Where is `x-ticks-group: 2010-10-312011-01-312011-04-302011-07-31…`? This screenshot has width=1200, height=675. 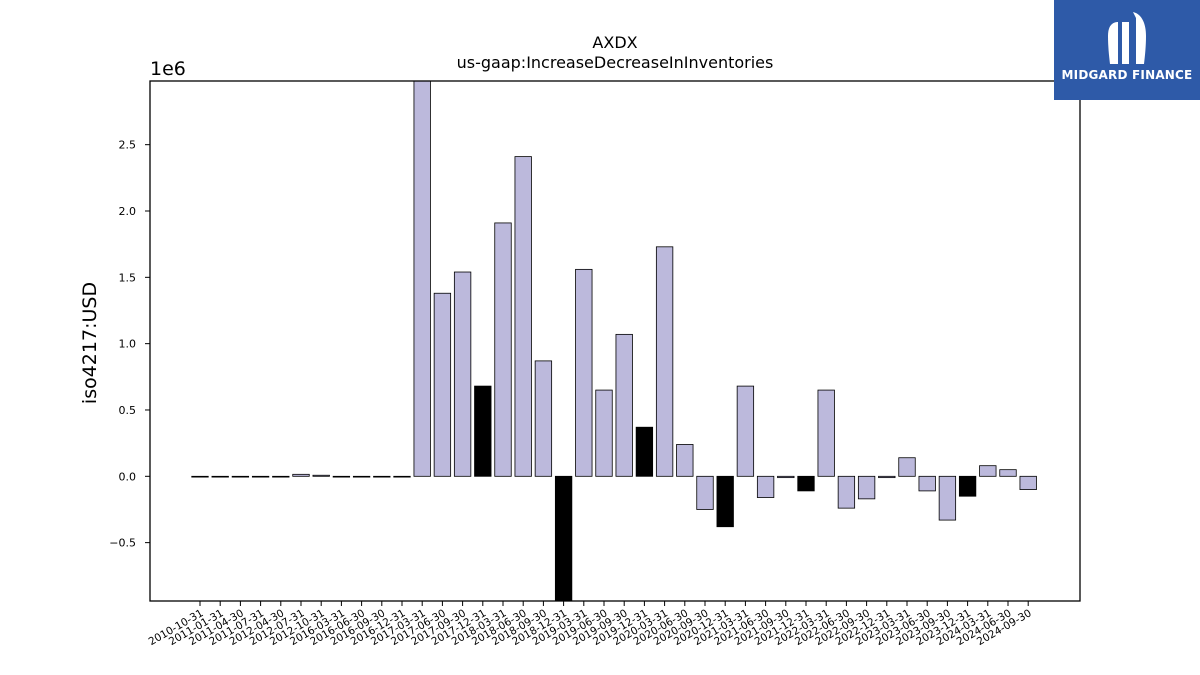
x-ticks-group: 2010-10-312011-01-312011-04-302011-07-31… is located at coordinates (590, 624).